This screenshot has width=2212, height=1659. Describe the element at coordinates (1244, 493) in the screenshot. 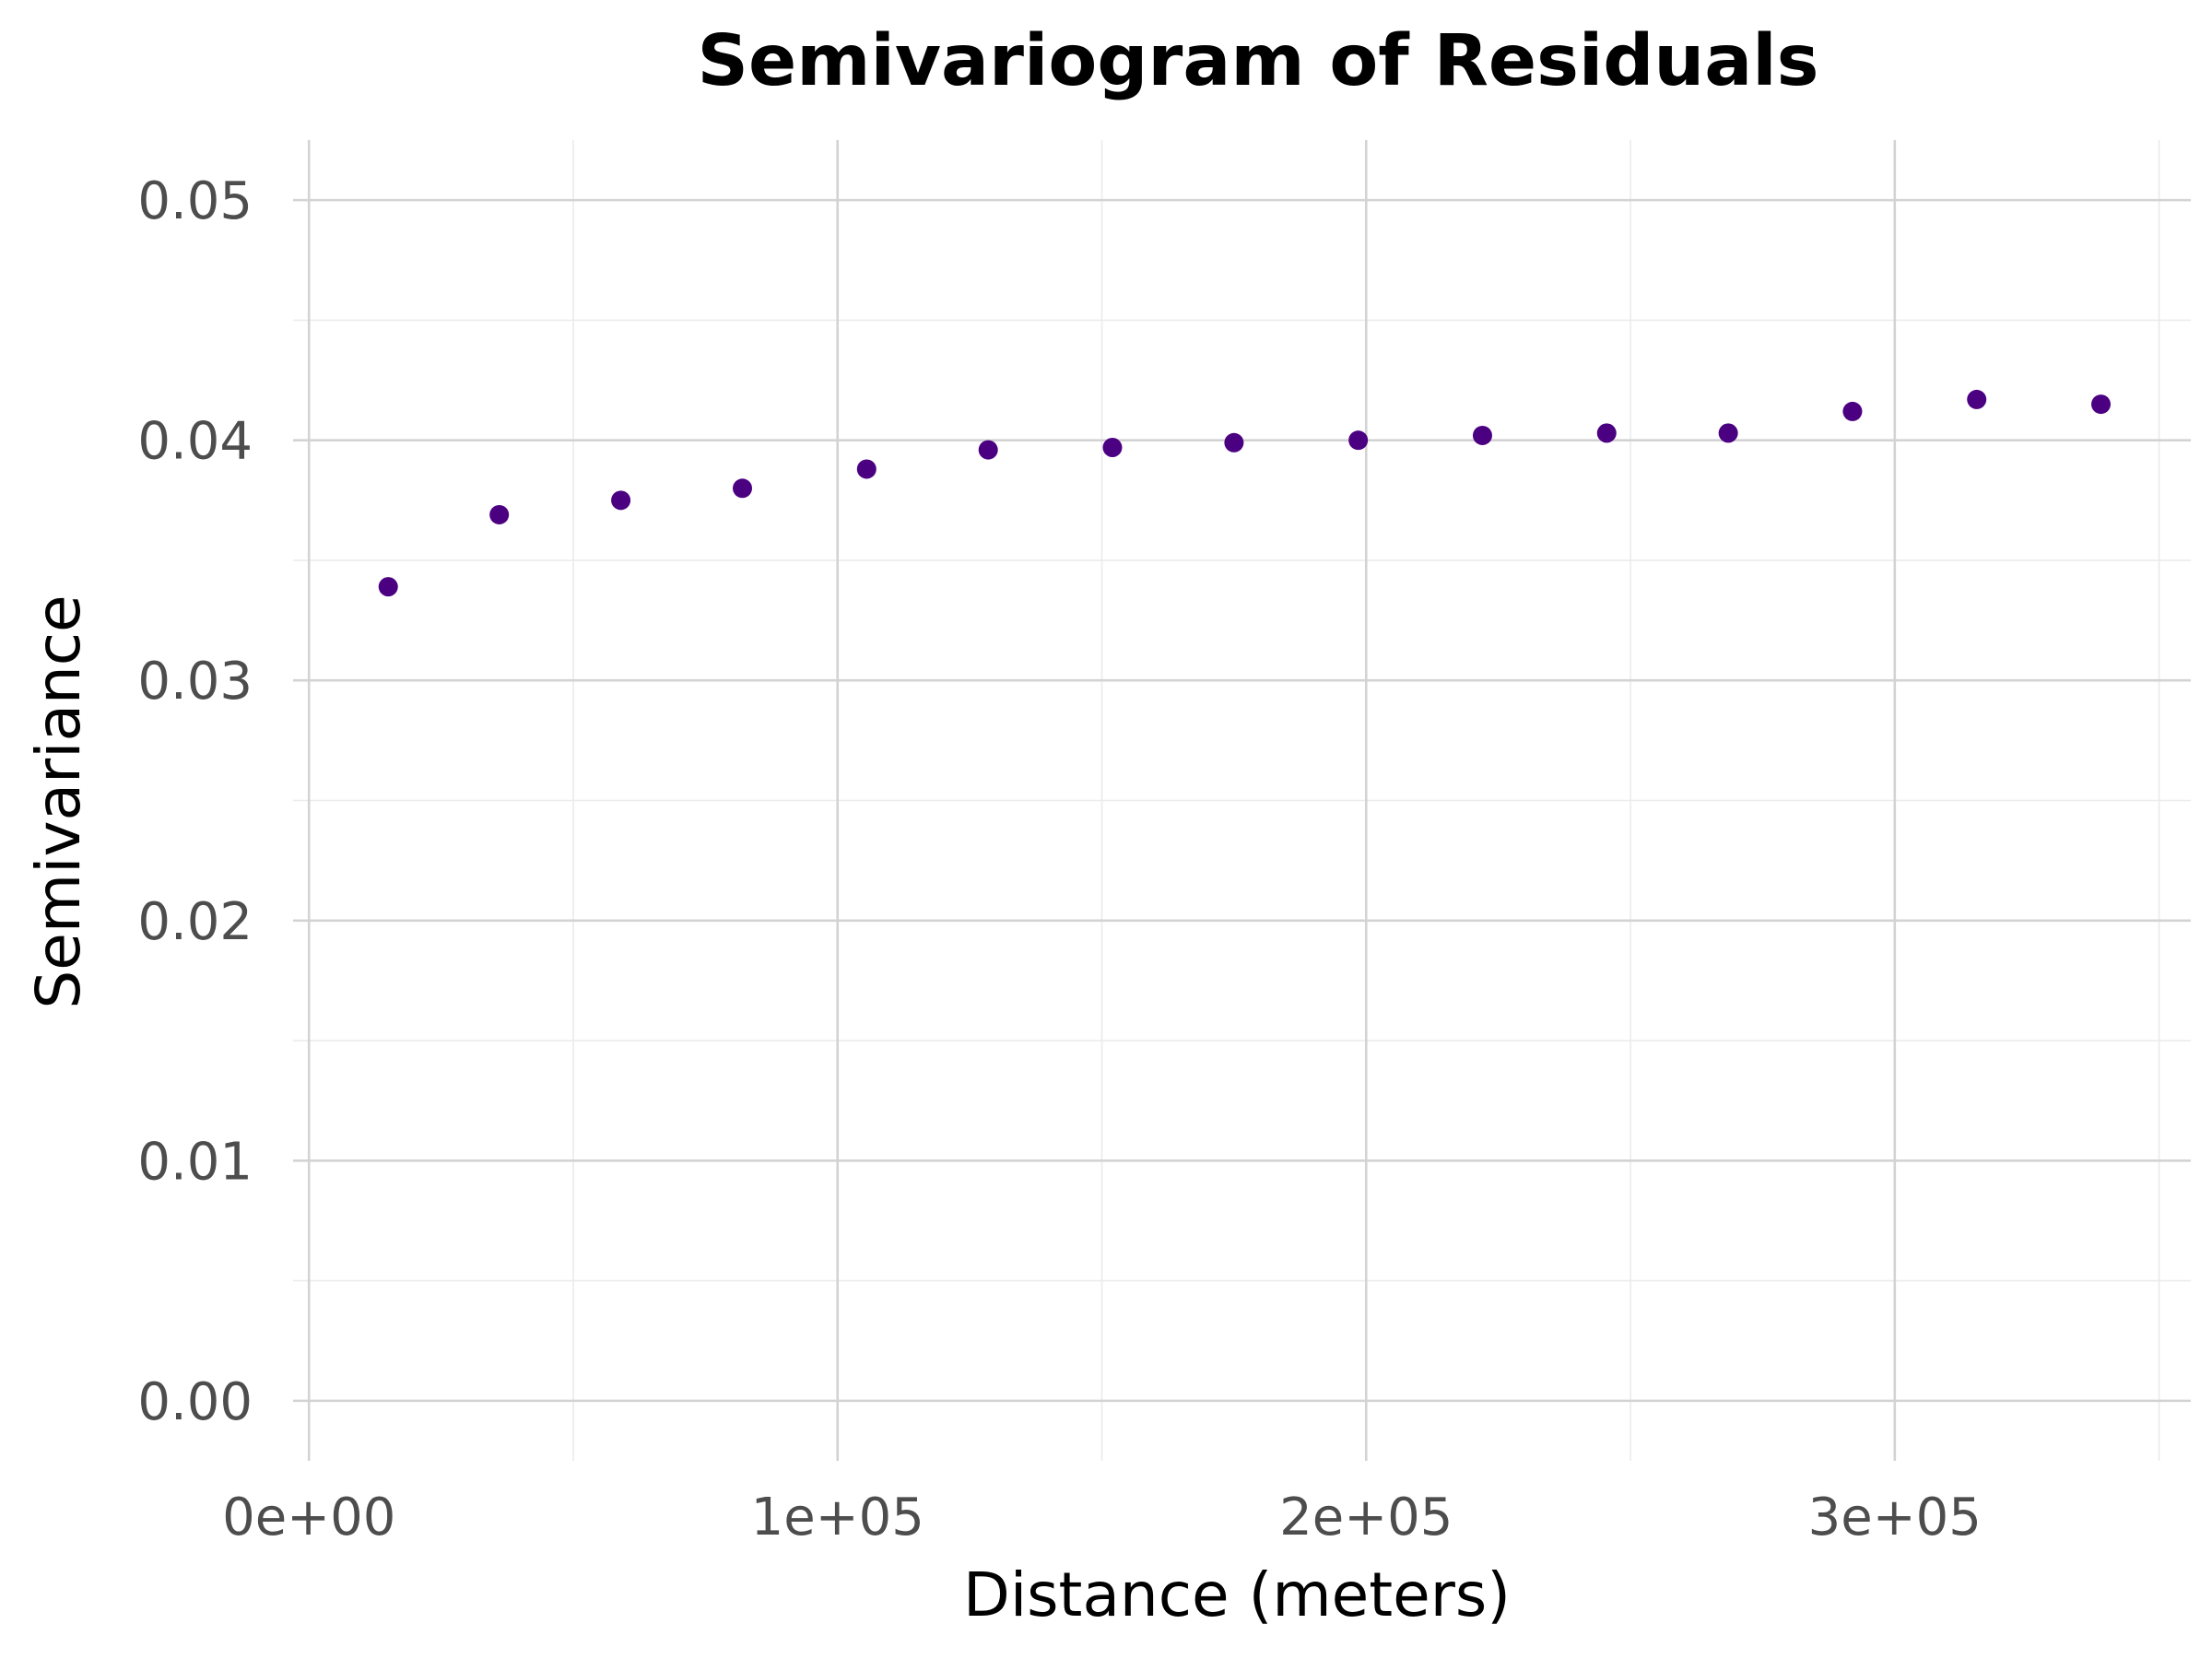

I see `data-points` at that location.